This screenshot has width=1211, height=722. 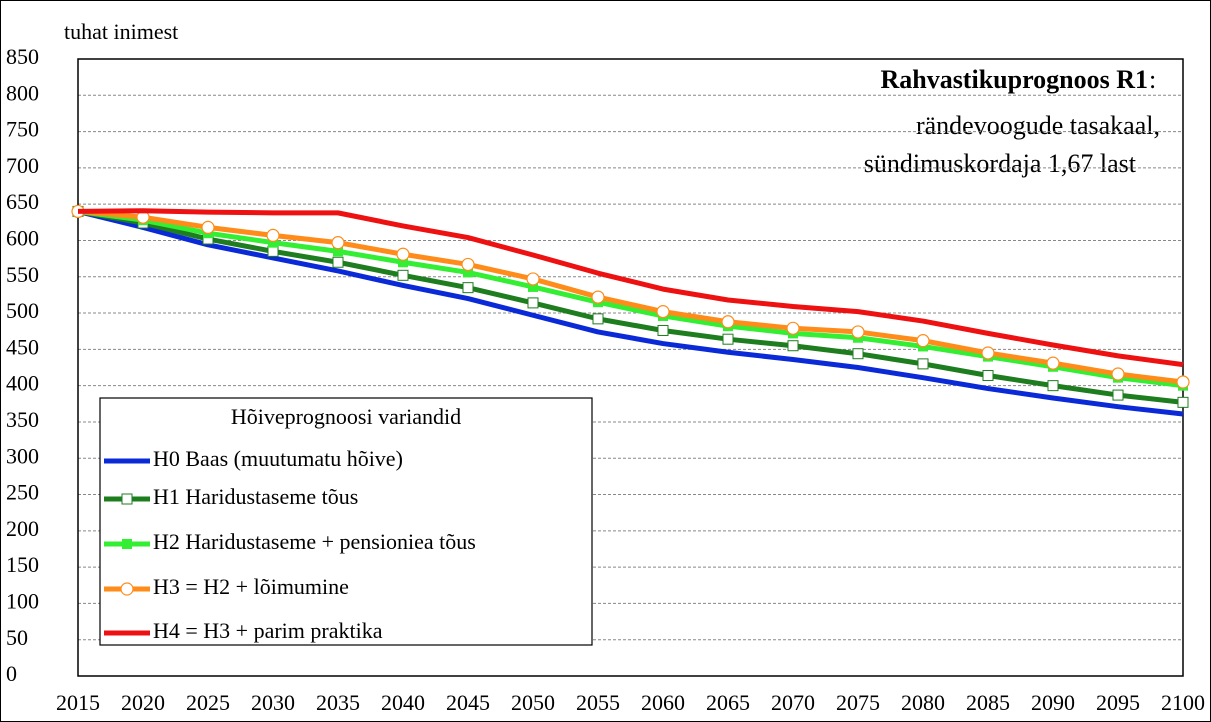 What do you see at coordinates (346, 521) in the screenshot?
I see `legend-box` at bounding box center [346, 521].